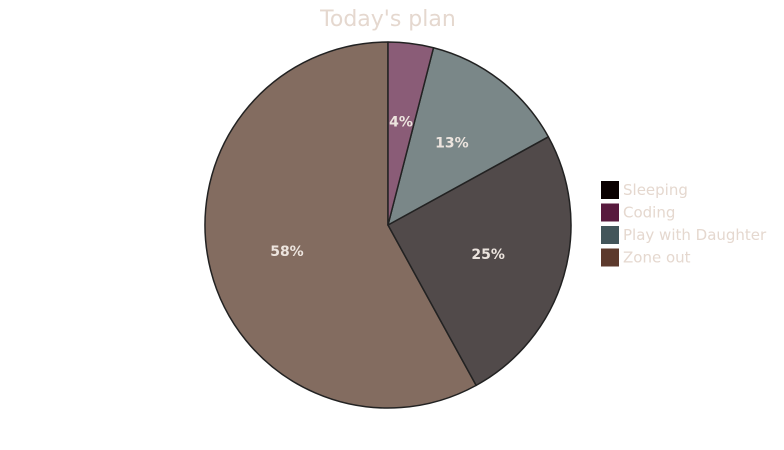 This screenshot has height=450, width=784. I want to click on slice-label: 4%, so click(401, 123).